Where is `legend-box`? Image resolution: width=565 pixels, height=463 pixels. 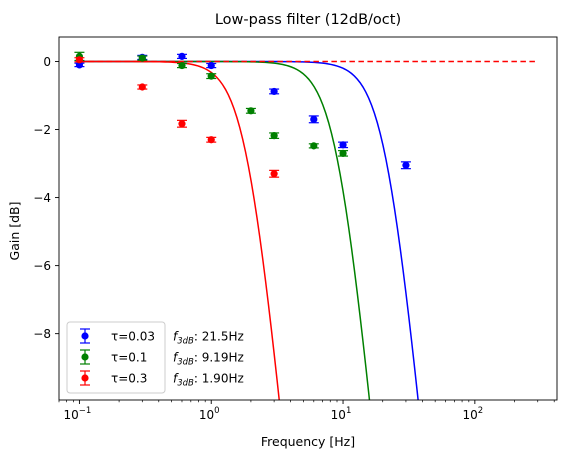 legend-box is located at coordinates (116, 357).